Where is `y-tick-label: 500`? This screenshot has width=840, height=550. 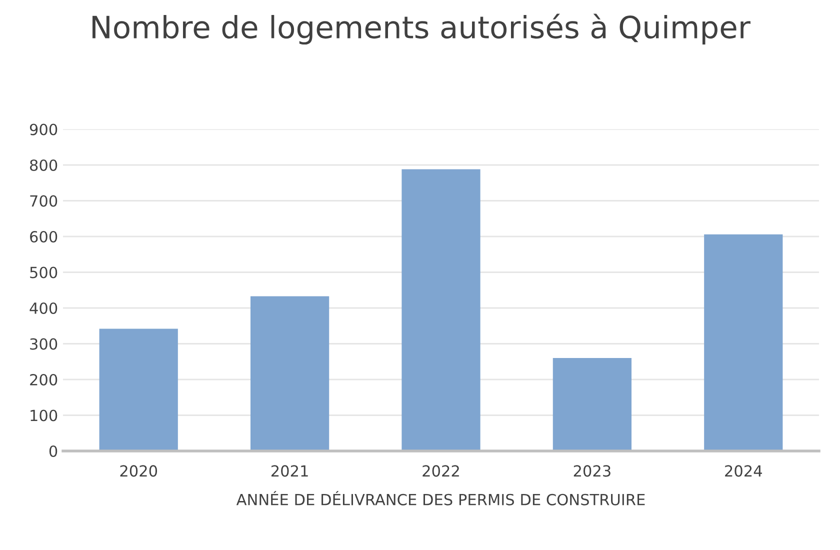
y-tick-label: 500 is located at coordinates (44, 272).